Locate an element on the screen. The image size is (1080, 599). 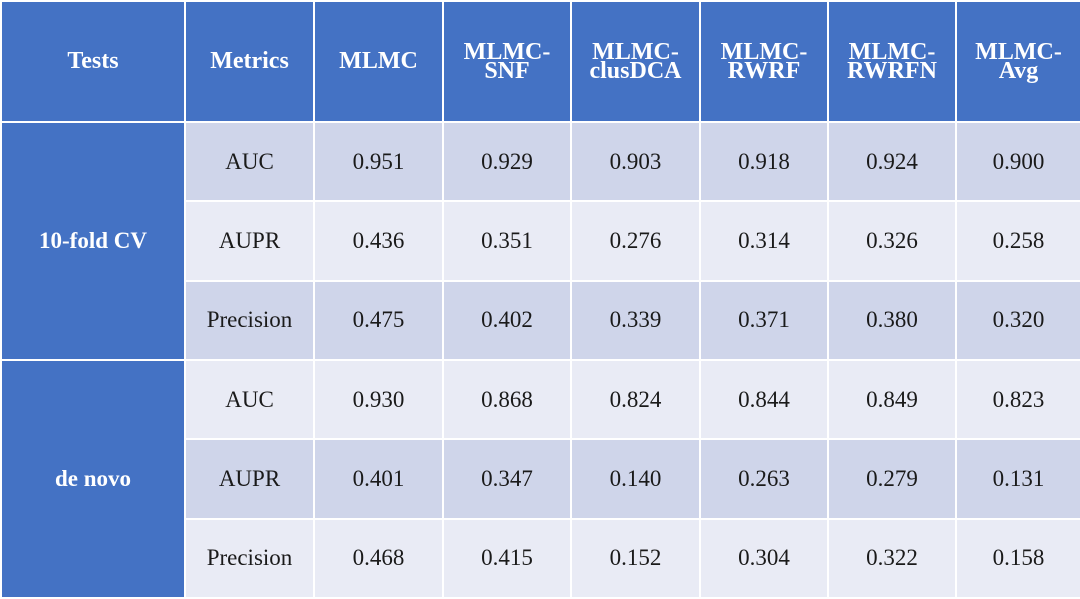
table-row: AUPR 0.401 0.347 0.140 0.263 0.279 0.131 is located at coordinates (540, 479).